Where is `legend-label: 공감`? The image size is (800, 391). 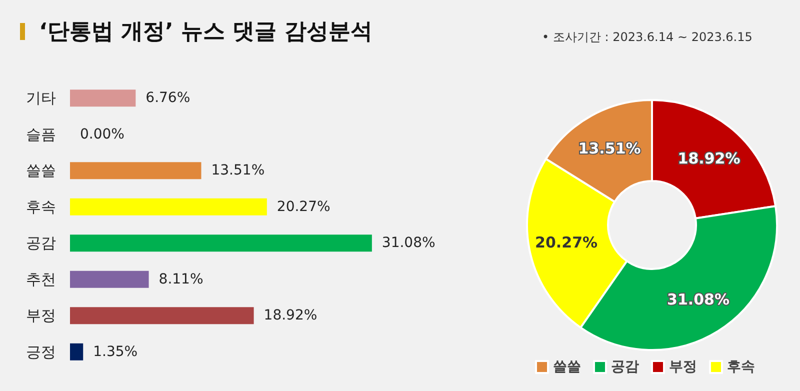 legend-label: 공감 is located at coordinates (625, 367).